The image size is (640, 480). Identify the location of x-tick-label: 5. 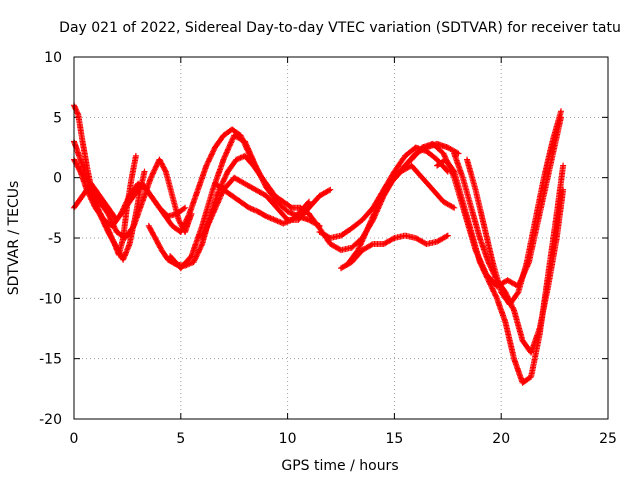
(180, 439).